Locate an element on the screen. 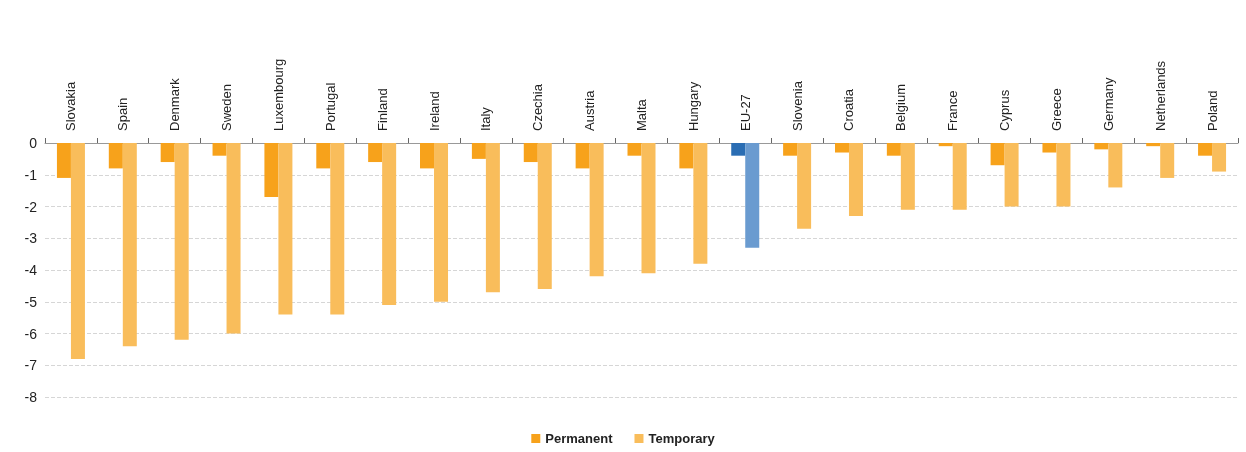 Image resolution: width=1246 pixels, height=452 pixels. x-tick-label: Spain is located at coordinates (123, 114).